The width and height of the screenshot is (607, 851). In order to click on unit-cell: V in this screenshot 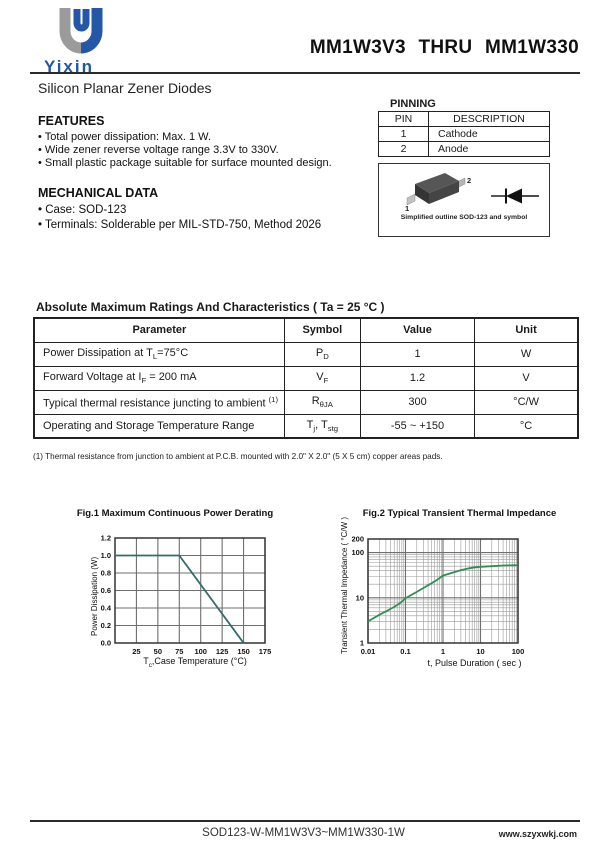, I will do `click(526, 378)`.